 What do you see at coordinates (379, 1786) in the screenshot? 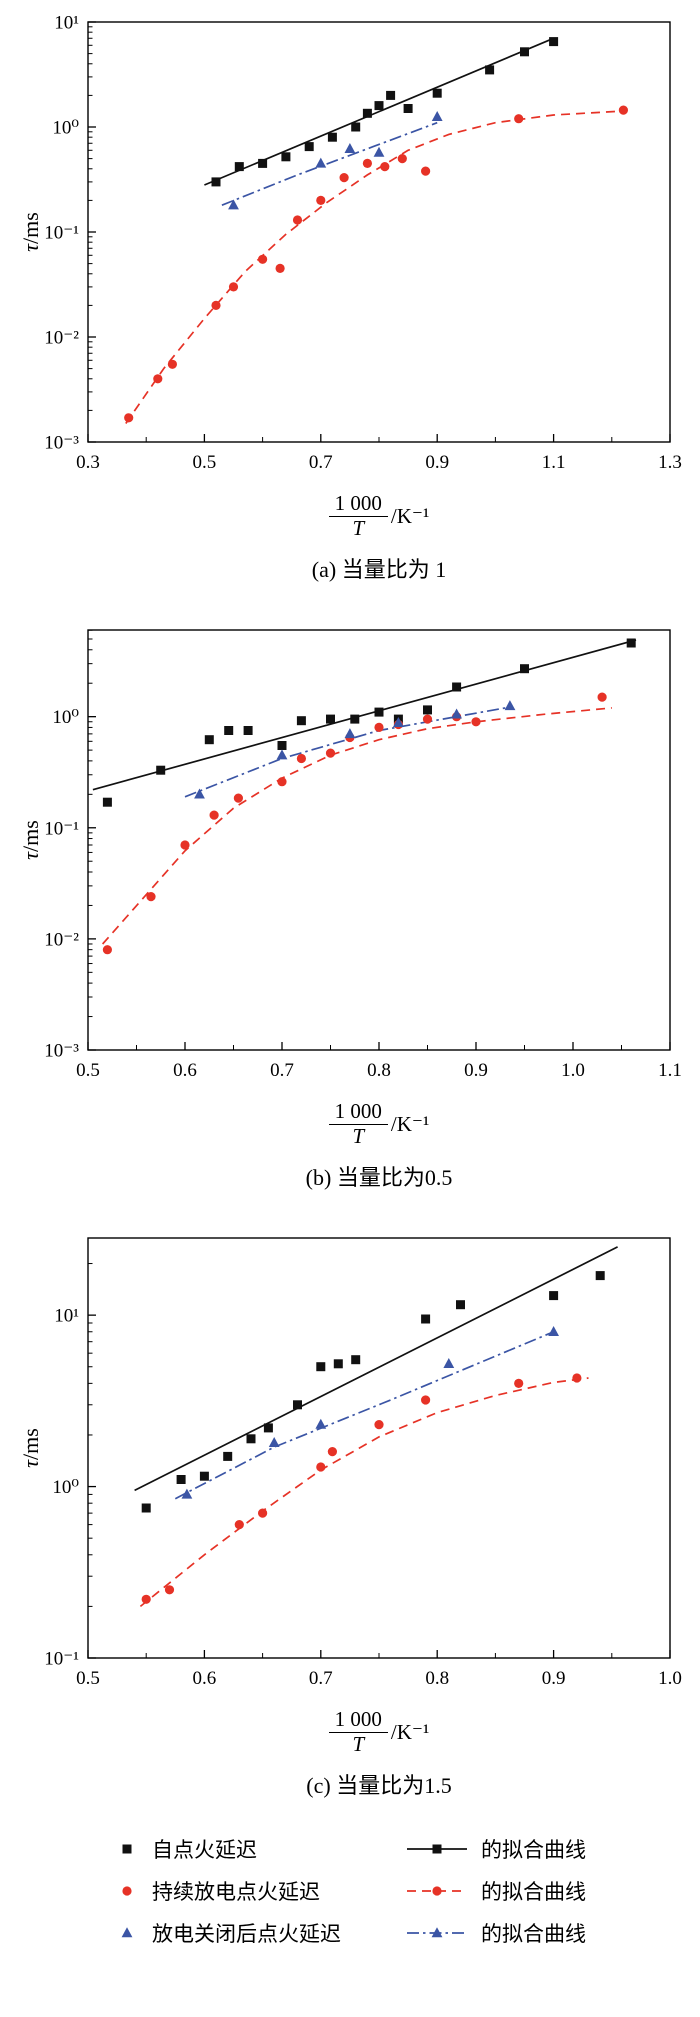
I see `caption-c: (c) 当量比为1.5` at bounding box center [379, 1786].